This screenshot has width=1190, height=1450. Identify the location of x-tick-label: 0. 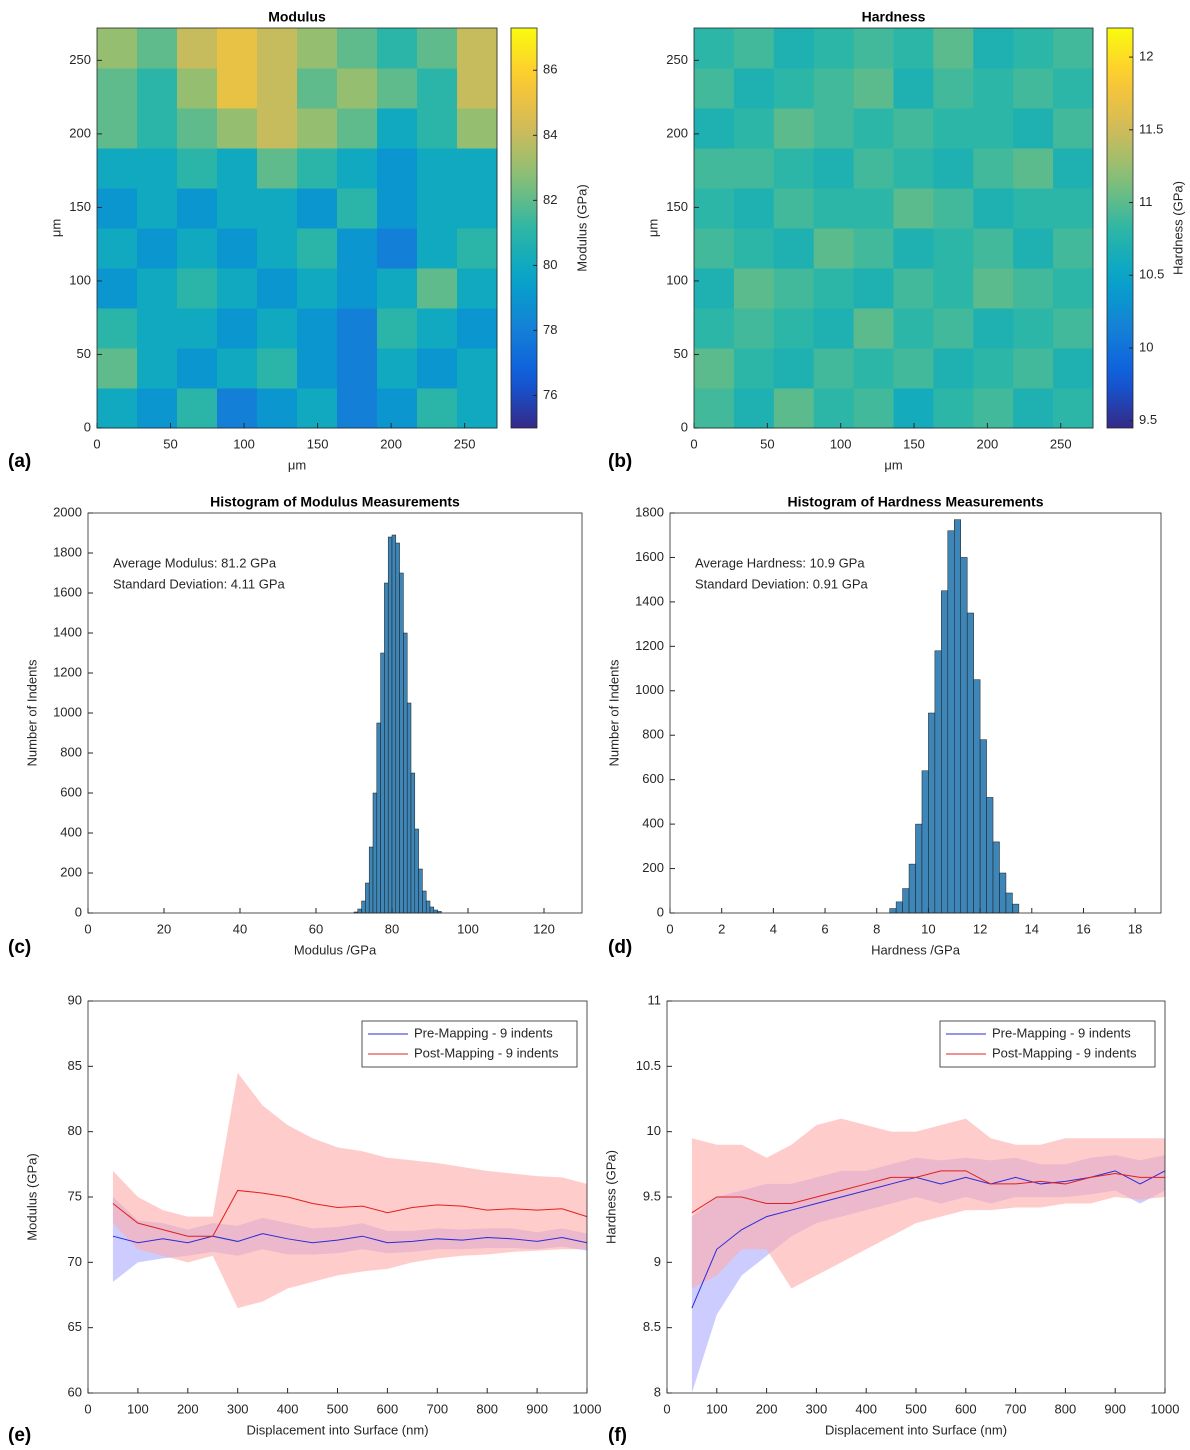
(693, 443).